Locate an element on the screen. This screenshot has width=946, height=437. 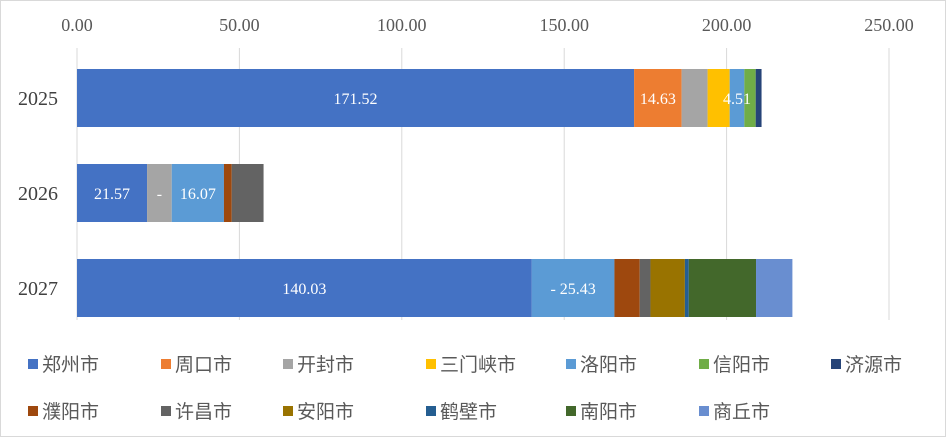
legend-label: 三门峡市 is located at coordinates (478, 365).